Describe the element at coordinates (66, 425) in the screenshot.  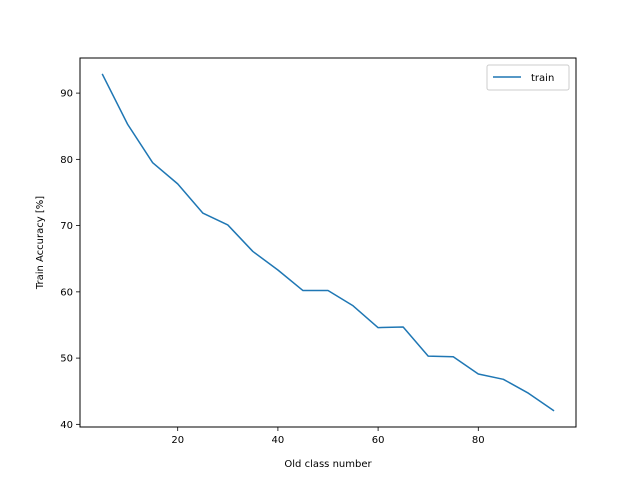
I see `y-tick-label-40: 40` at that location.